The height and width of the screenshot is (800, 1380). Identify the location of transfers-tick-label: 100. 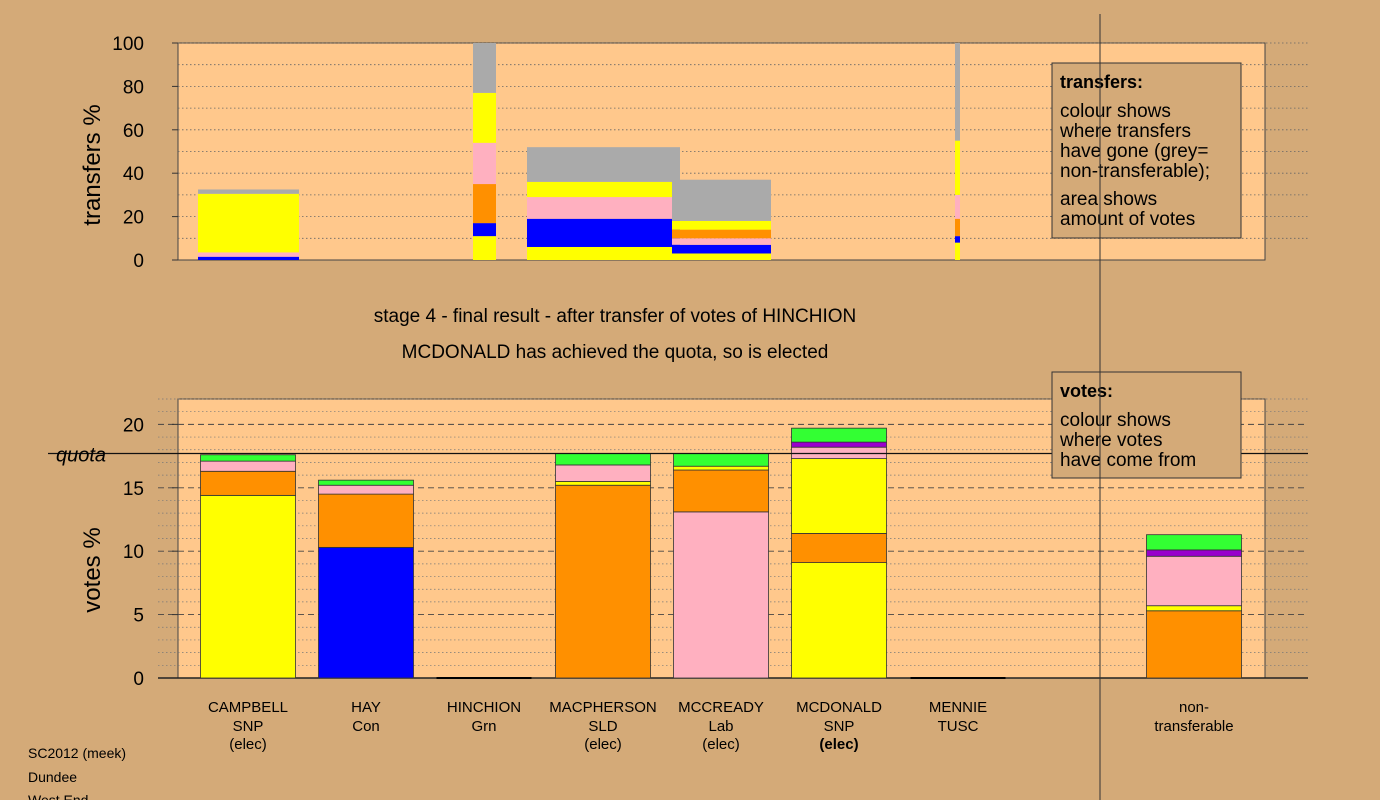
(128, 44).